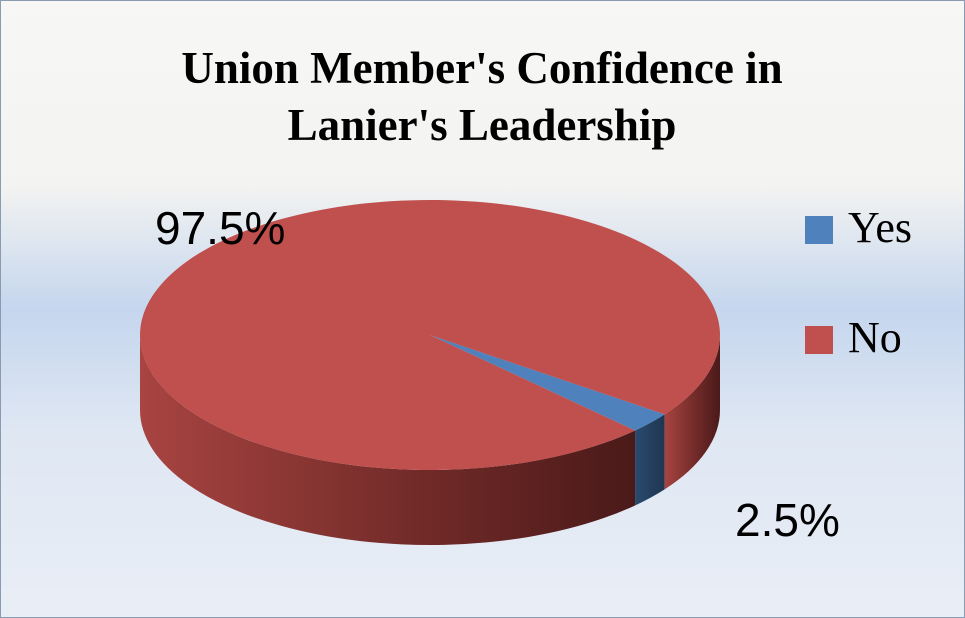 This screenshot has width=965, height=618. I want to click on data-label: 97.5%, so click(220, 228).